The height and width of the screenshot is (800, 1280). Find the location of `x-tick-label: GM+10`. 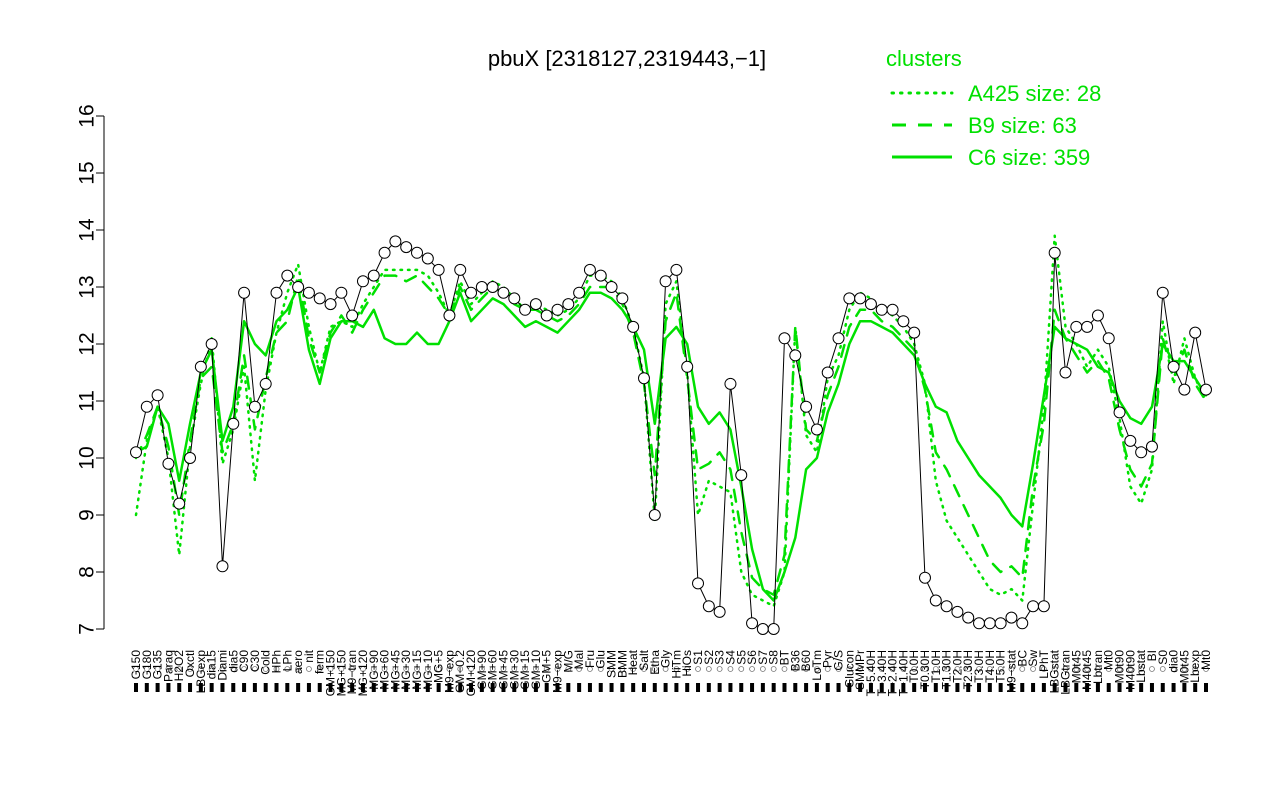

x-tick-label: GM+10 is located at coordinates (536, 670).